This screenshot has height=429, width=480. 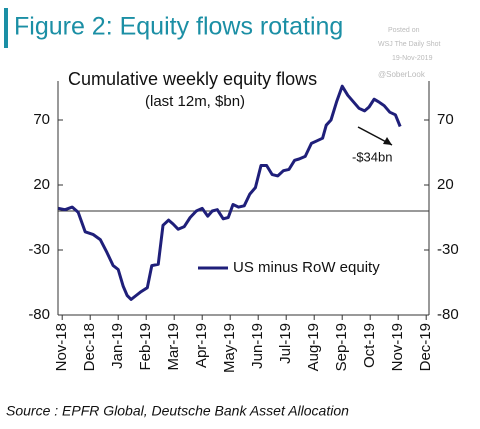 What do you see at coordinates (409, 44) in the screenshot?
I see `watermark: WSJ The Daily Shot` at bounding box center [409, 44].